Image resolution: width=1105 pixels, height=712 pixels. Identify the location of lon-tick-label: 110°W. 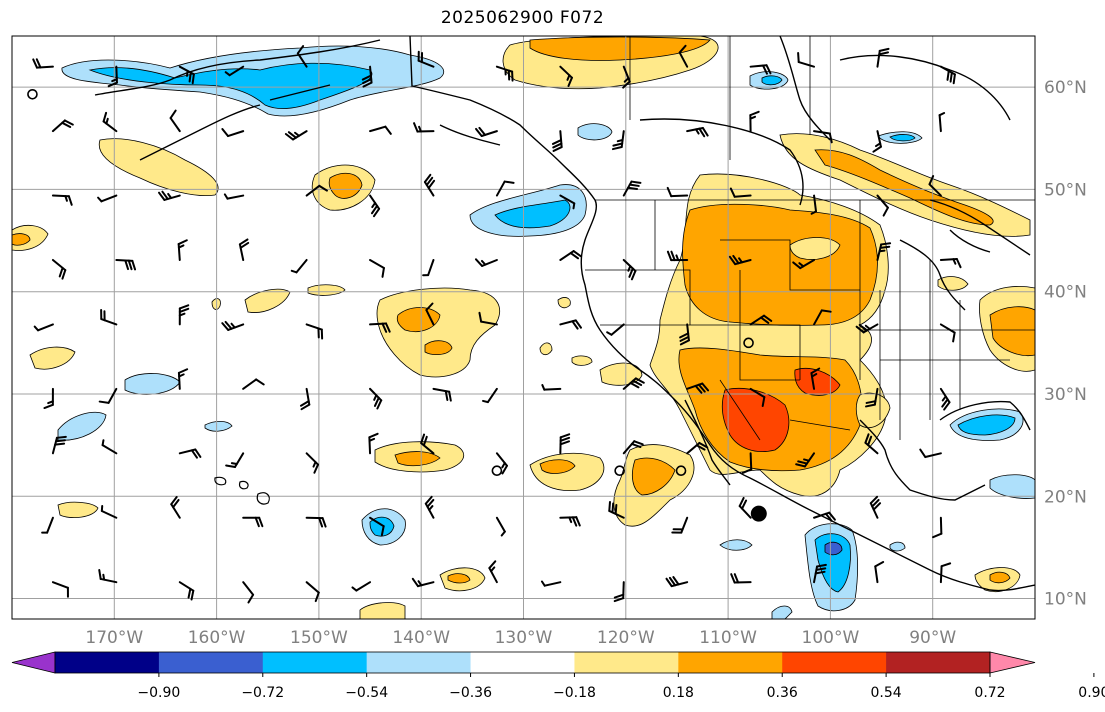
(728, 638).